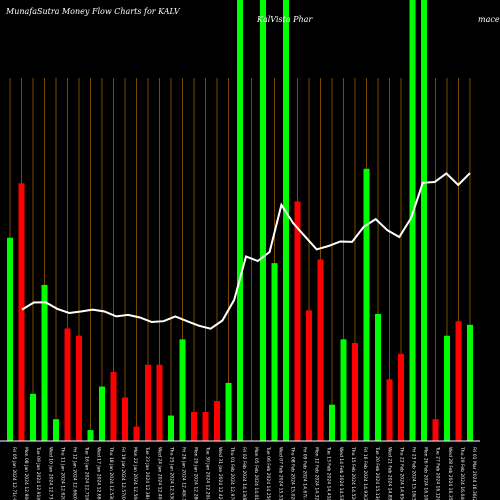 The height and width of the screenshot is (500, 500). What do you see at coordinates (389, 473) in the screenshot?
I see `x-tick-label: Wed 21 Feb 2024 14.83(-1.98%)` at bounding box center [389, 473].